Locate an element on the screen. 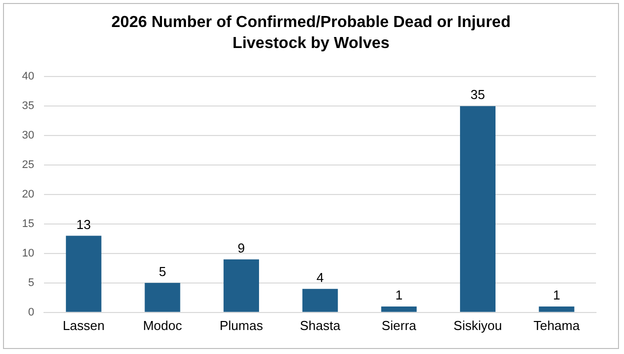  x-tick-label: Lassen is located at coordinates (83, 325).